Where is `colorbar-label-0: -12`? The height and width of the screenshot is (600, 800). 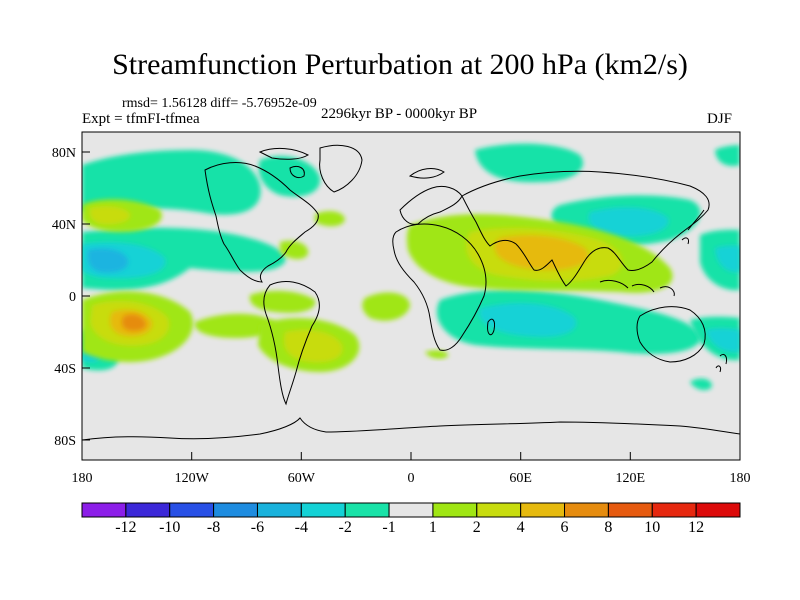
colorbar-label-0: -12 is located at coordinates (125, 527).